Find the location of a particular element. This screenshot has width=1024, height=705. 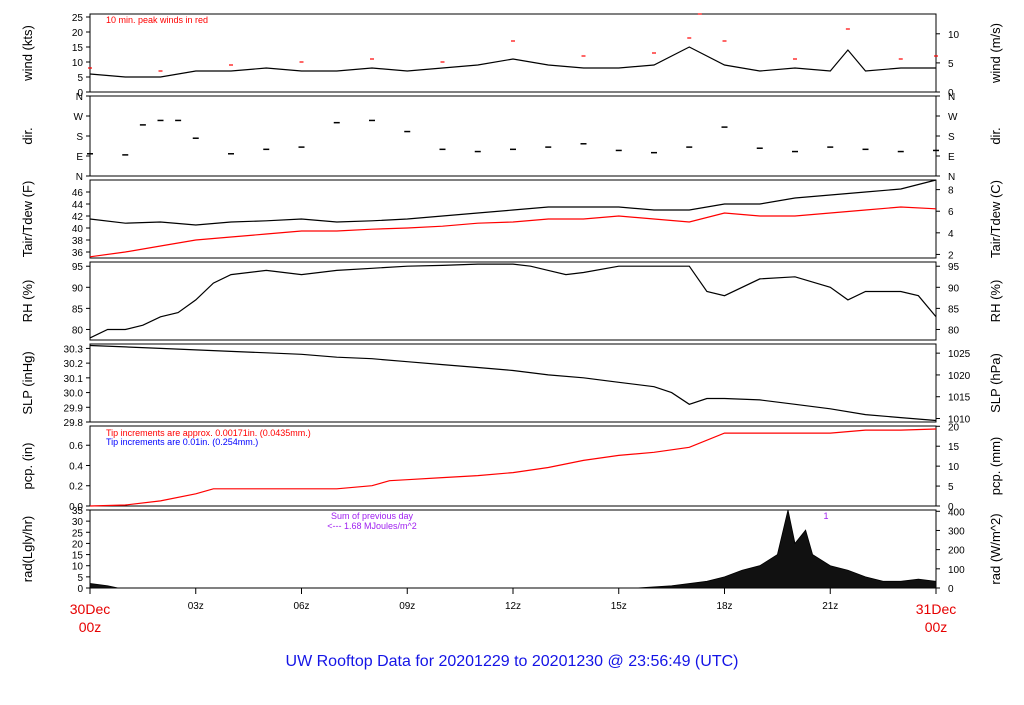

tick-label-left-rad: 10 is located at coordinates (78, 567).